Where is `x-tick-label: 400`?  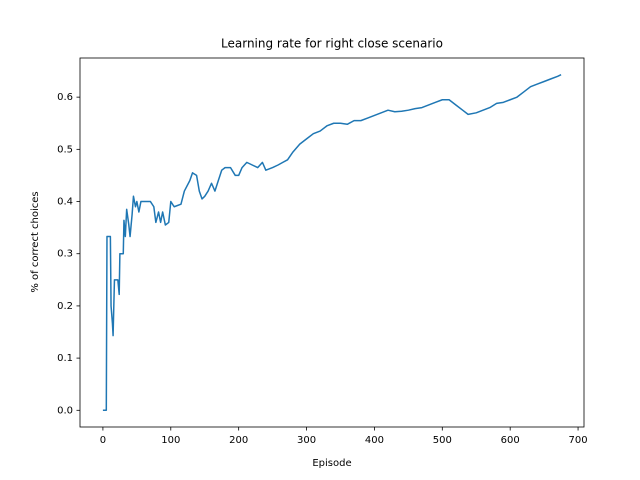 x-tick-label: 400 is located at coordinates (374, 440).